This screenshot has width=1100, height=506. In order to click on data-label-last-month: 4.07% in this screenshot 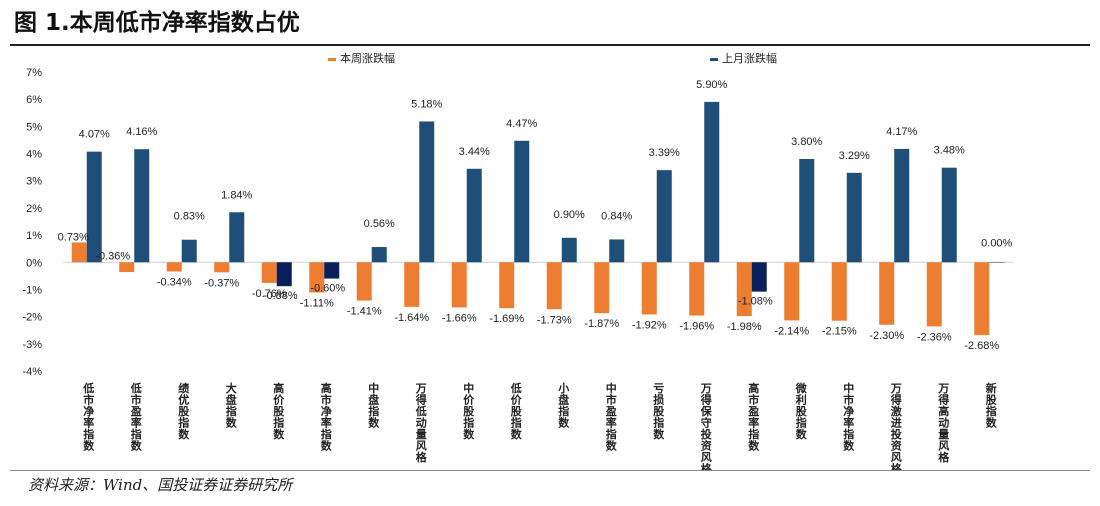, I will do `click(94, 135)`.